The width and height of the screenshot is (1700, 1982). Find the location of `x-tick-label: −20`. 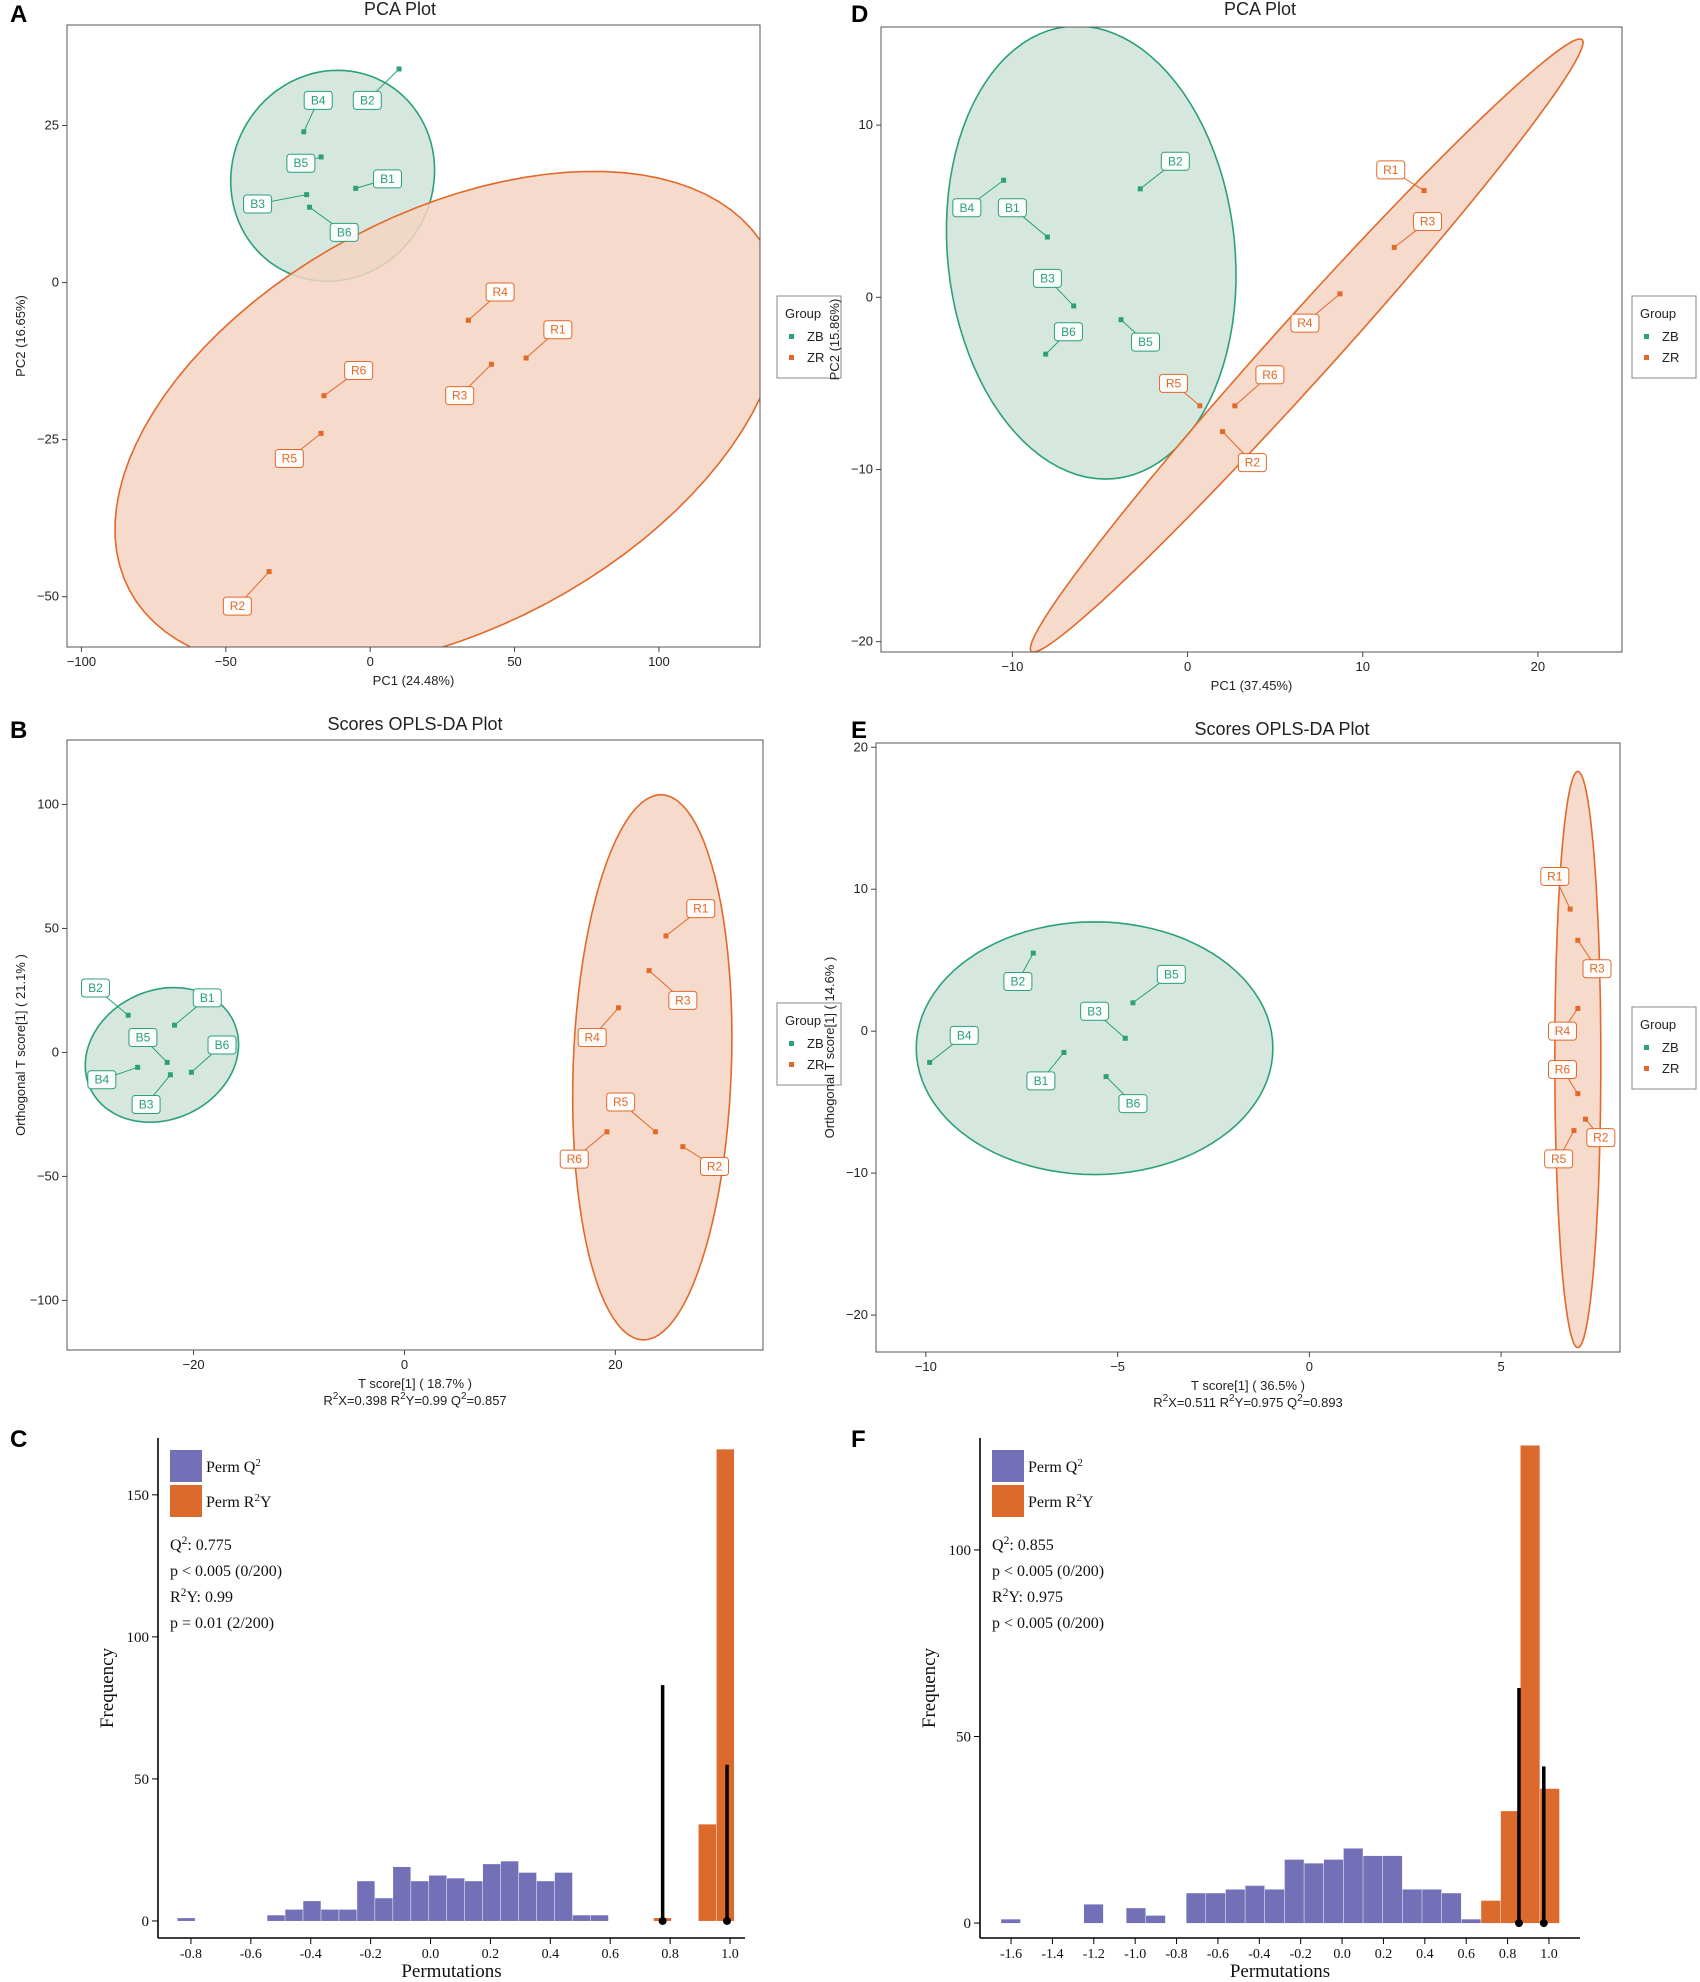

x-tick-label: −20 is located at coordinates (194, 1364).